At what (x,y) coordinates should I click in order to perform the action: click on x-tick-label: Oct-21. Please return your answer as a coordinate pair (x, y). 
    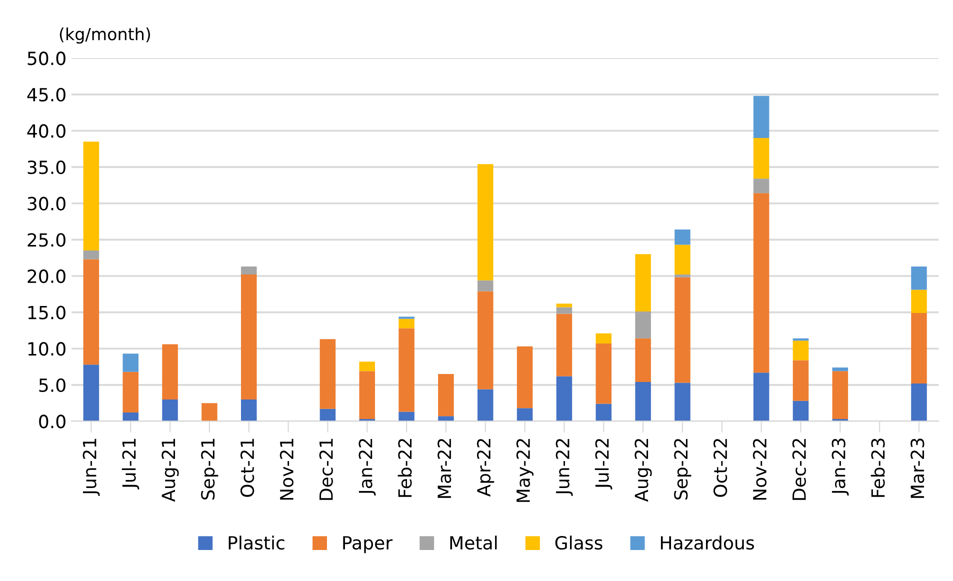
    Looking at the image, I should click on (247, 467).